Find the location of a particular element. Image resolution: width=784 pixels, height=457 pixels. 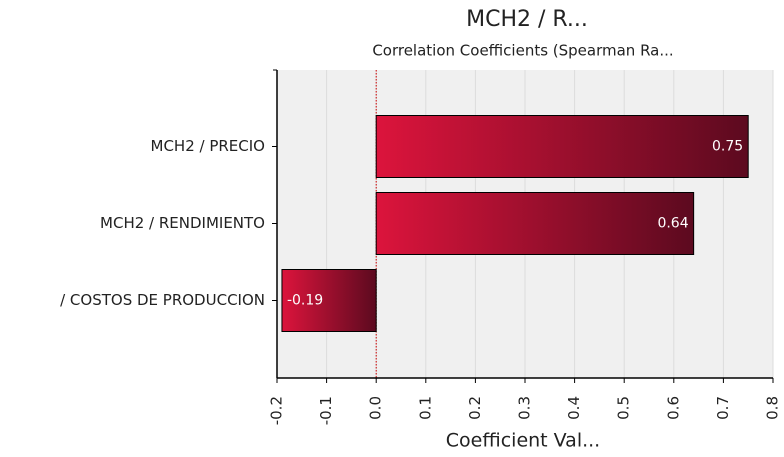

x-tick-label: 0.6 is located at coordinates (673, 408).